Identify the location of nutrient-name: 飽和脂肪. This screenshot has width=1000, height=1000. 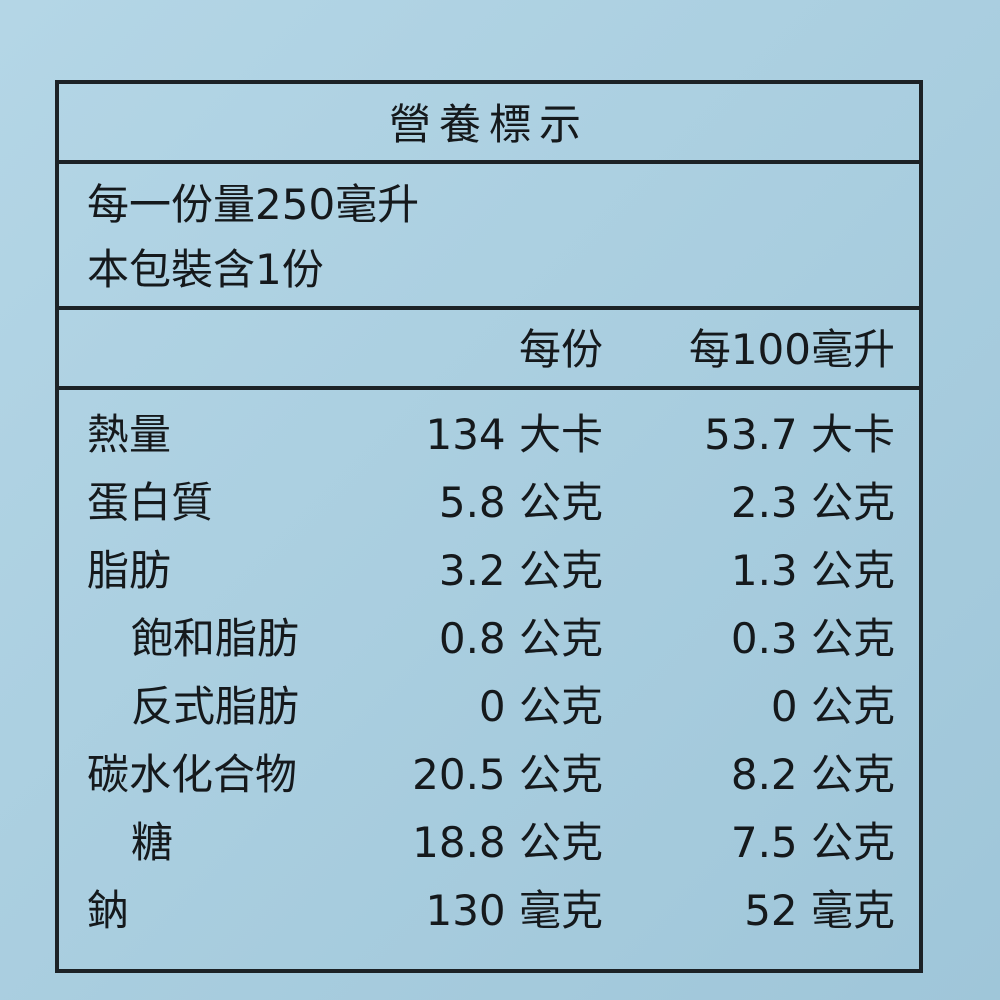
(215, 638).